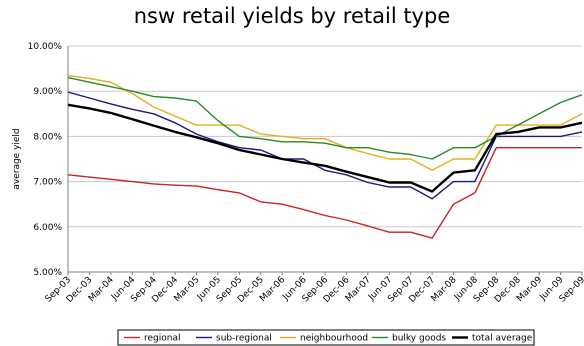  What do you see at coordinates (47, 228) in the screenshot?
I see `y-tick-label: 6.00%` at bounding box center [47, 228].